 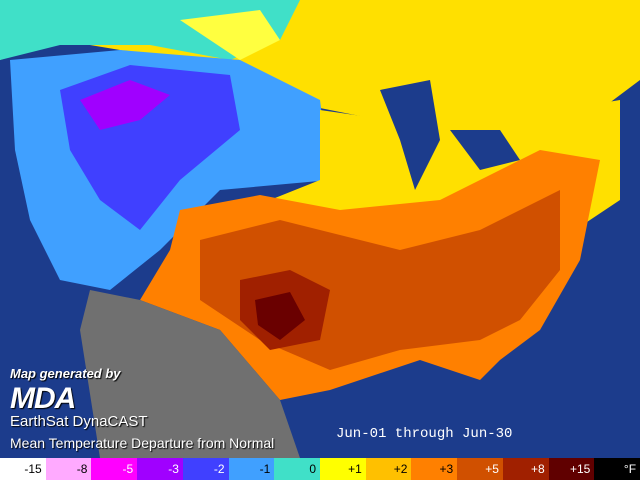 What do you see at coordinates (219, 469) in the screenshot?
I see `legend-label: -2` at bounding box center [219, 469].